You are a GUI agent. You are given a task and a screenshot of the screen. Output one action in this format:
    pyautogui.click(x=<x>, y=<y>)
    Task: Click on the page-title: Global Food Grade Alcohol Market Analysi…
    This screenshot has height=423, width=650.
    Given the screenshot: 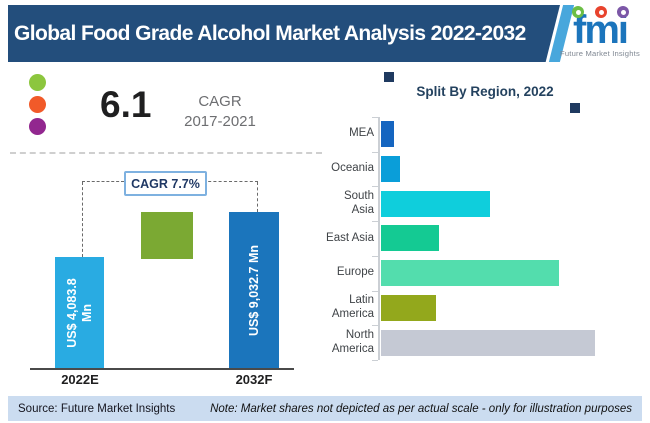 What is the action you would take?
    pyautogui.click(x=270, y=33)
    